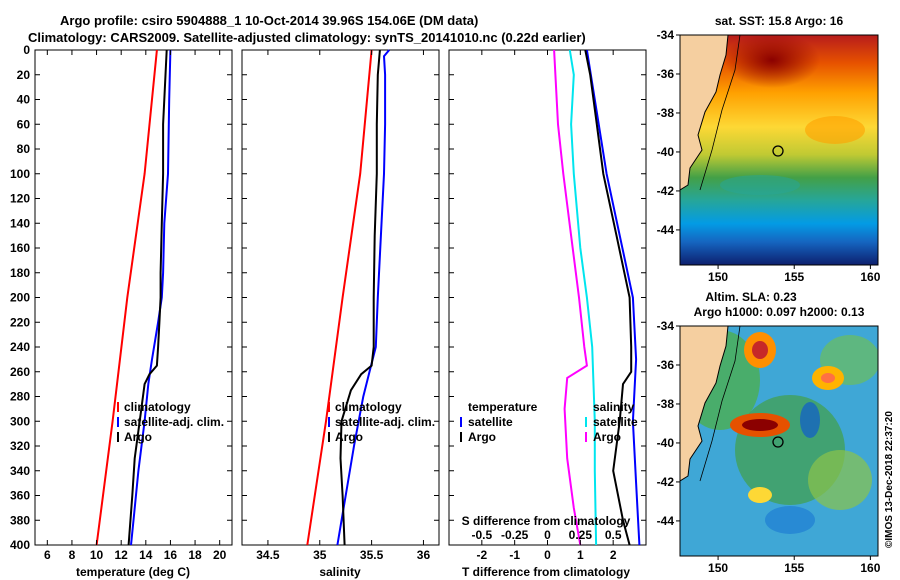 This screenshot has width=900, height=580. What do you see at coordinates (580, 555) in the screenshot?
I see `x-tick-label: 1` at bounding box center [580, 555].